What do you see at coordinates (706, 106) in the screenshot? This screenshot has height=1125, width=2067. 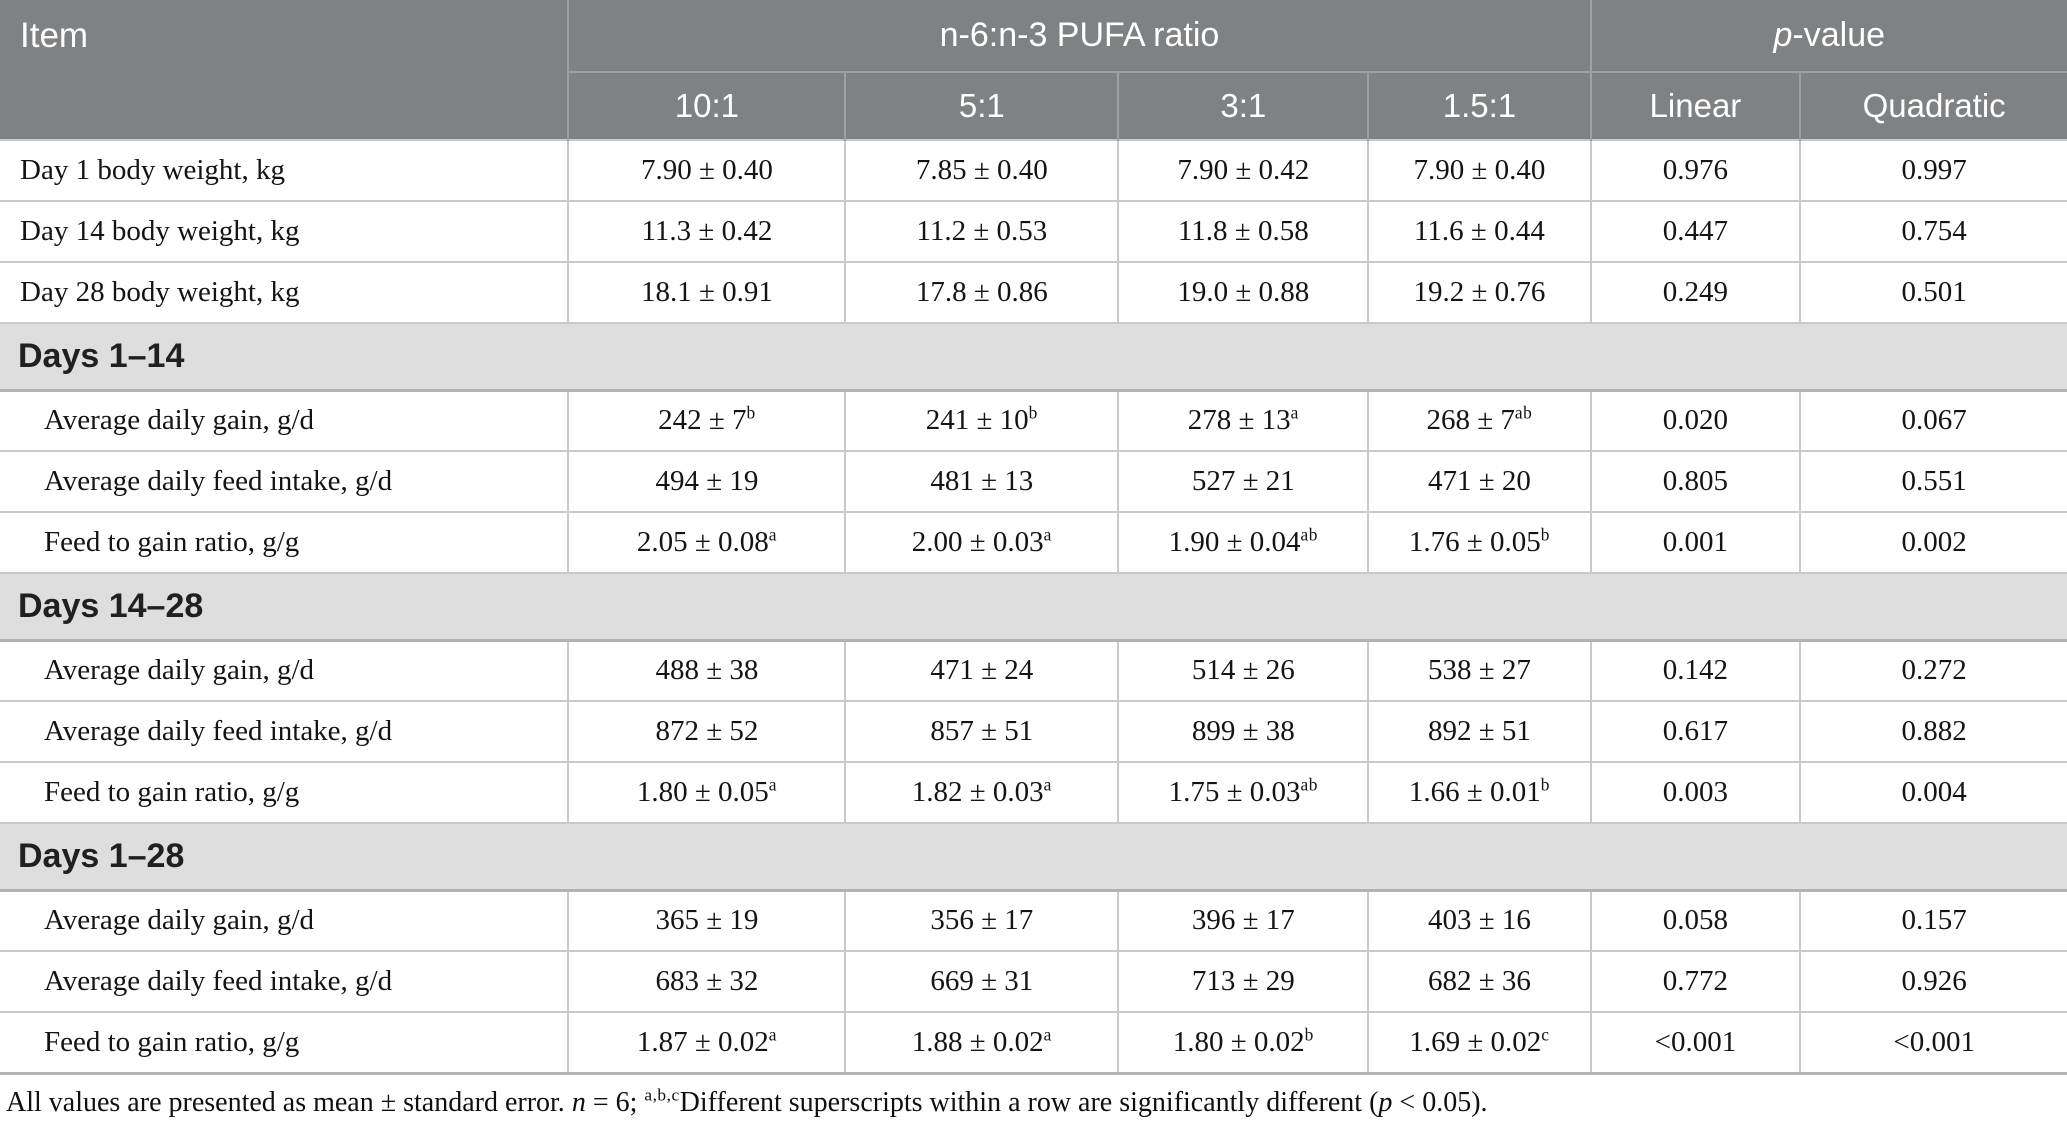 I see `column-header-10-1: 10:1` at bounding box center [706, 106].